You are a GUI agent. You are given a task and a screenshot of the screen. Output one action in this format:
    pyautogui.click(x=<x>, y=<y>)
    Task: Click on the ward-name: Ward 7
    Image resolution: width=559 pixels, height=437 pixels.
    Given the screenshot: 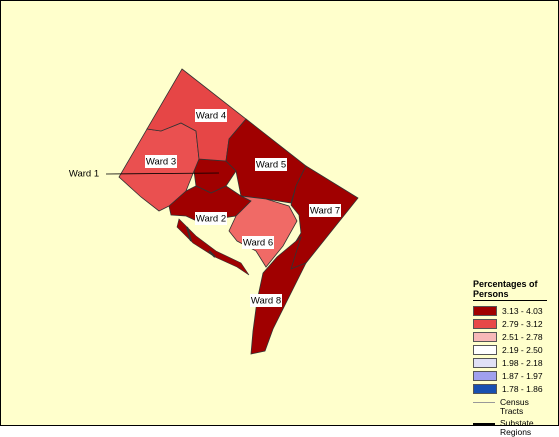 What is the action you would take?
    pyautogui.click(x=325, y=211)
    